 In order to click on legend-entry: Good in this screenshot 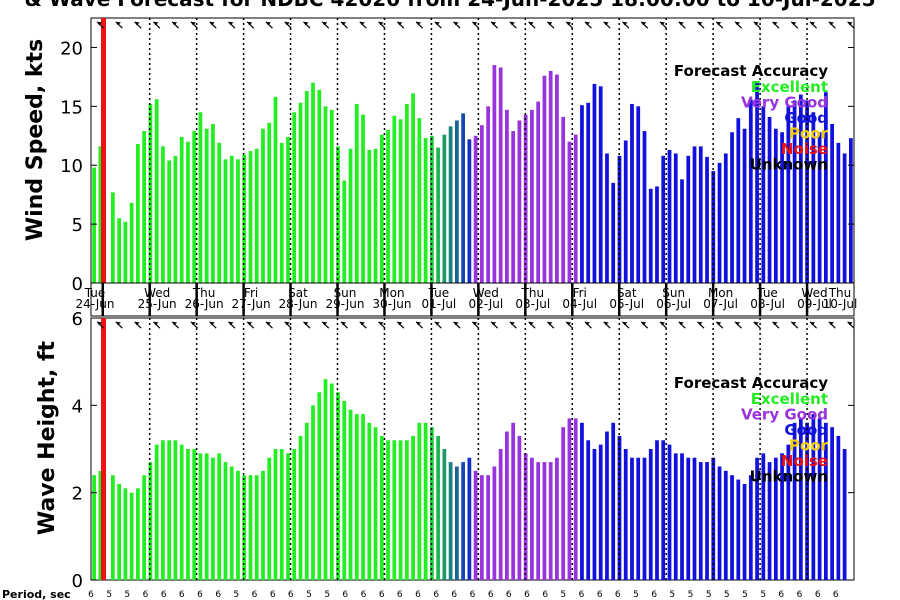, I will do `click(806, 118)`.